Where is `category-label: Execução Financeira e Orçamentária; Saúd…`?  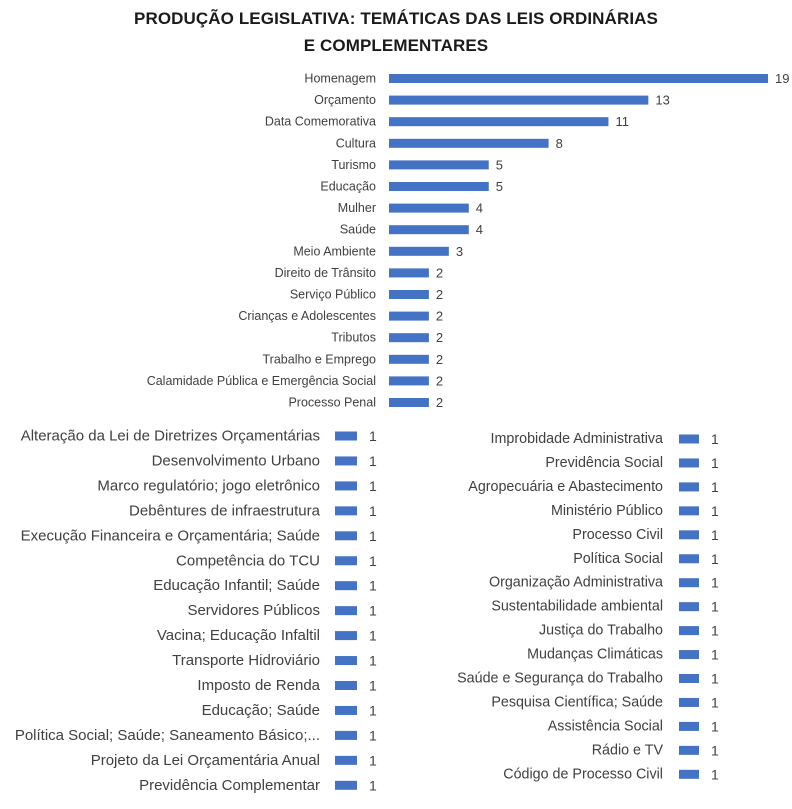
category-label: Execução Financeira e Orçamentária; Saúd… is located at coordinates (170, 535).